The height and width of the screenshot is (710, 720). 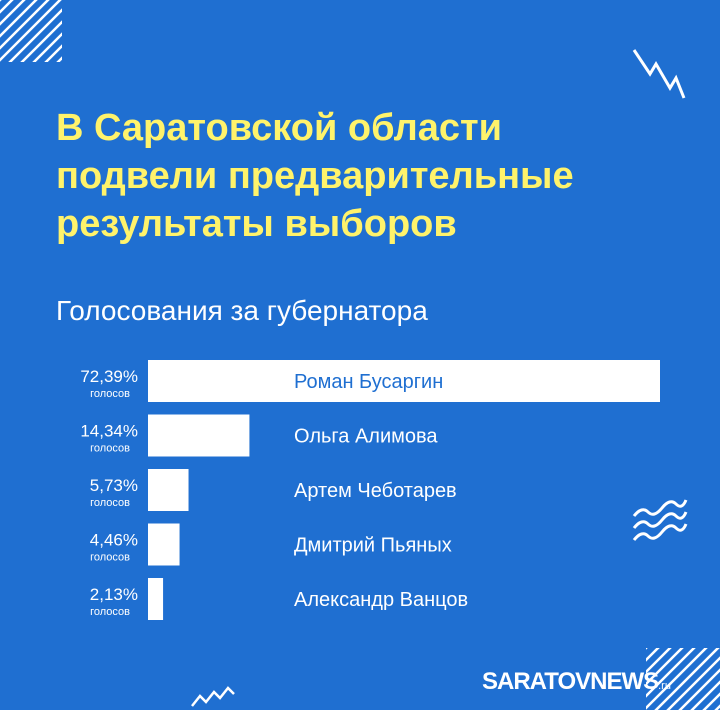 What do you see at coordinates (109, 431) in the screenshot?
I see `value-label-2: 14,34%` at bounding box center [109, 431].